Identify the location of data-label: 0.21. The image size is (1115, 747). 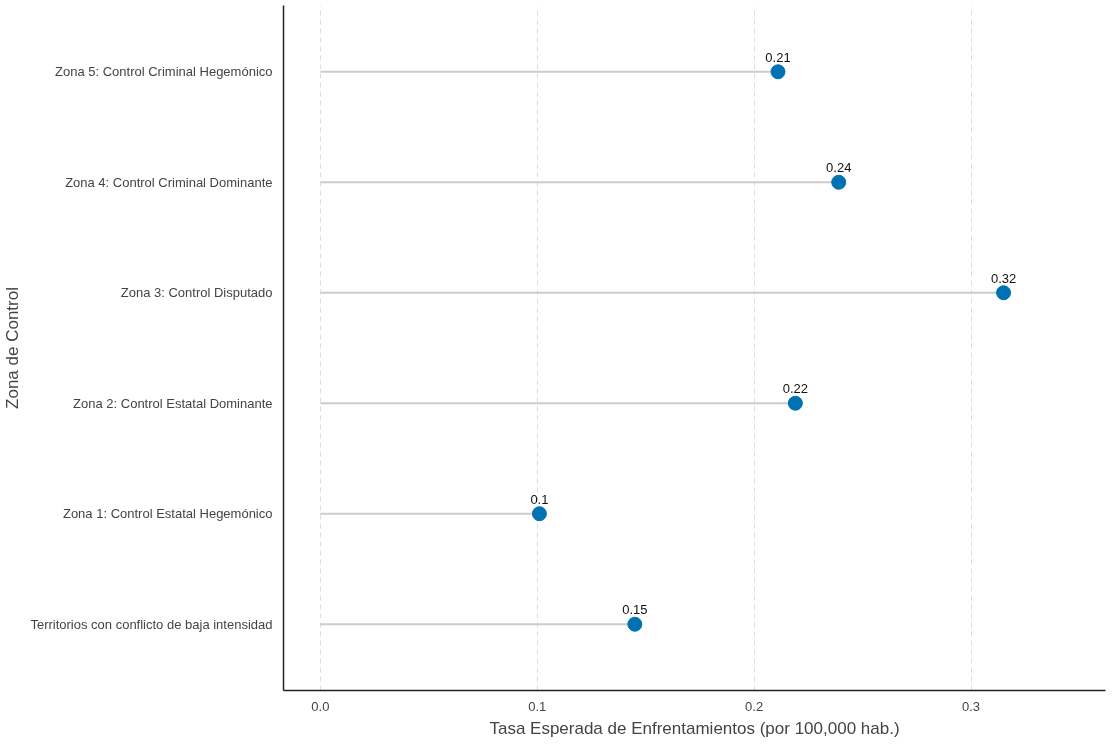
(778, 57).